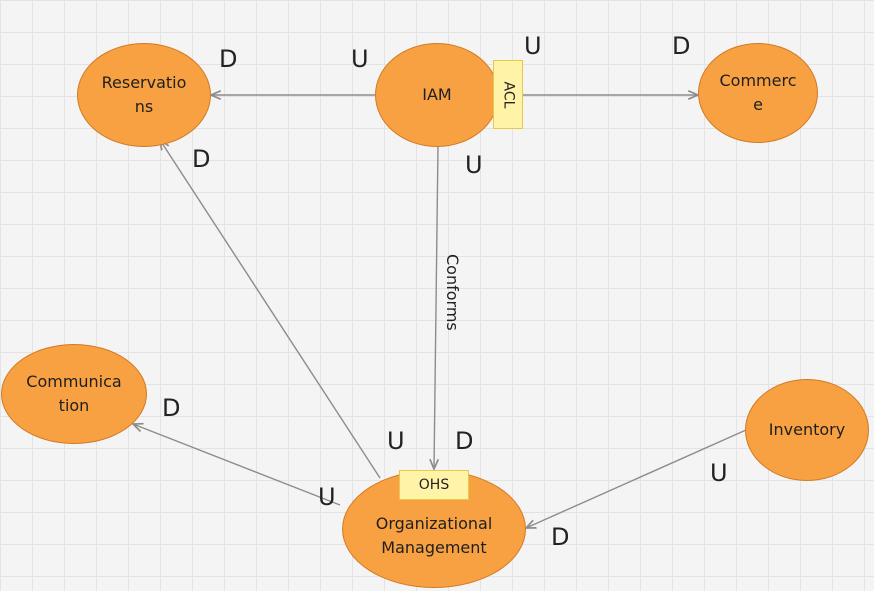 Image resolution: width=874 pixels, height=591 pixels. Describe the element at coordinates (636, 478) in the screenshot. I see `edge-inventory-to-organizational` at that location.